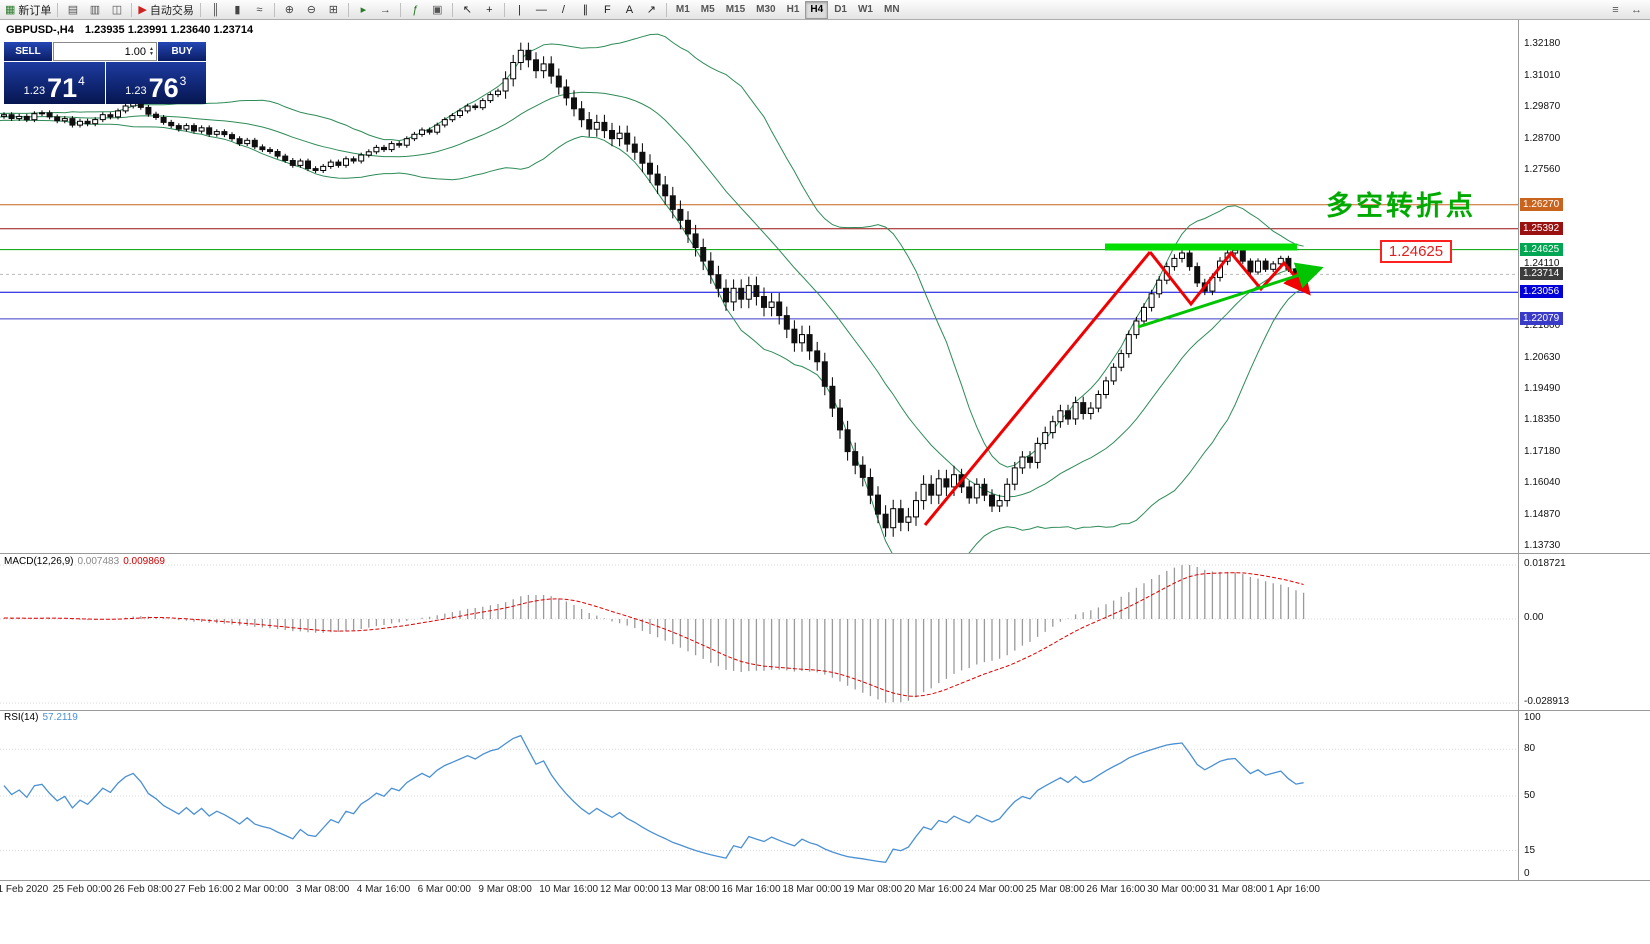 The image size is (1650, 944). What do you see at coordinates (28, 9) in the screenshot?
I see `new-order-button: ▦ 新订单` at bounding box center [28, 9].